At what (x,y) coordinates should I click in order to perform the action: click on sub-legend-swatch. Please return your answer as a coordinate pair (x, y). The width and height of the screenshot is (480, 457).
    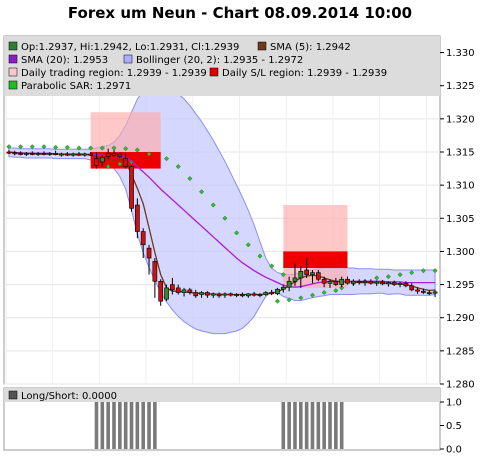
    Looking at the image, I should click on (13, 395).